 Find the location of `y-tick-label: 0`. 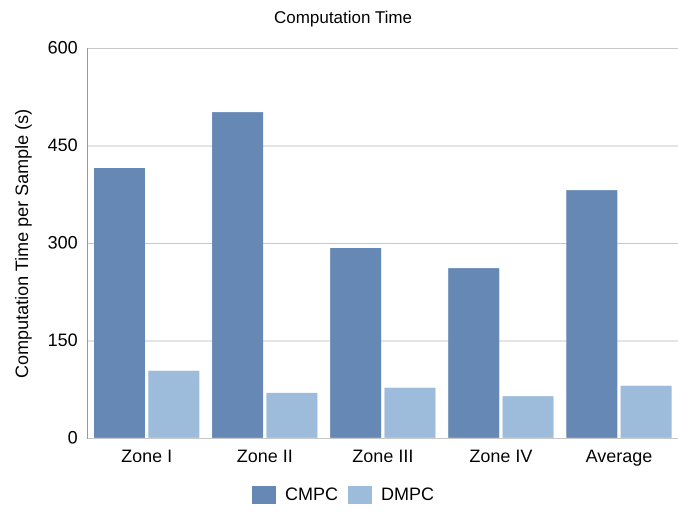

y-tick-label: 0 is located at coordinates (73, 437).